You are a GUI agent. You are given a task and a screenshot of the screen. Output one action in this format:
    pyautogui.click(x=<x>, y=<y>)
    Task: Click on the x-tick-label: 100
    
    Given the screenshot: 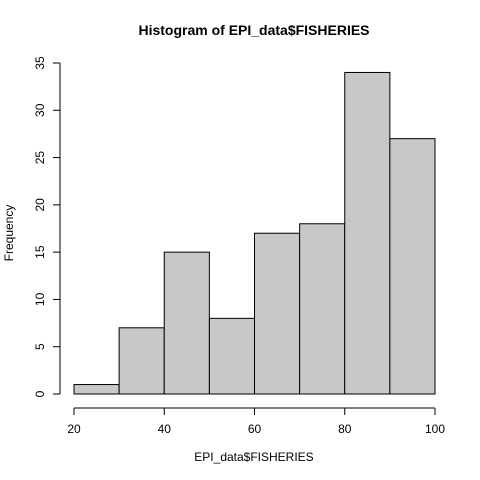 What is the action you would take?
    pyautogui.click(x=435, y=429)
    